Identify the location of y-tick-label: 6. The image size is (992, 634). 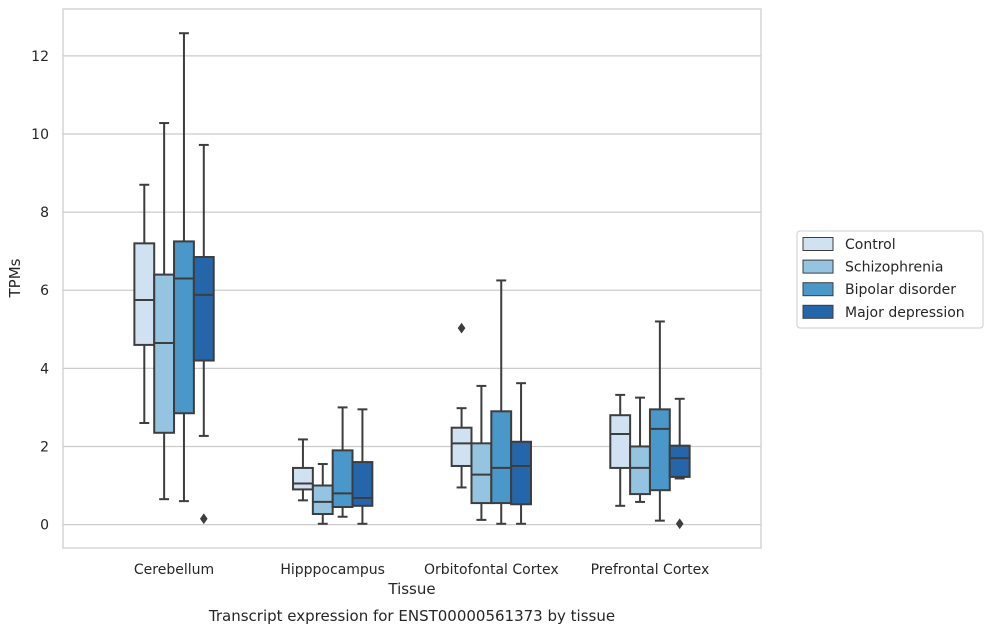
(44, 291).